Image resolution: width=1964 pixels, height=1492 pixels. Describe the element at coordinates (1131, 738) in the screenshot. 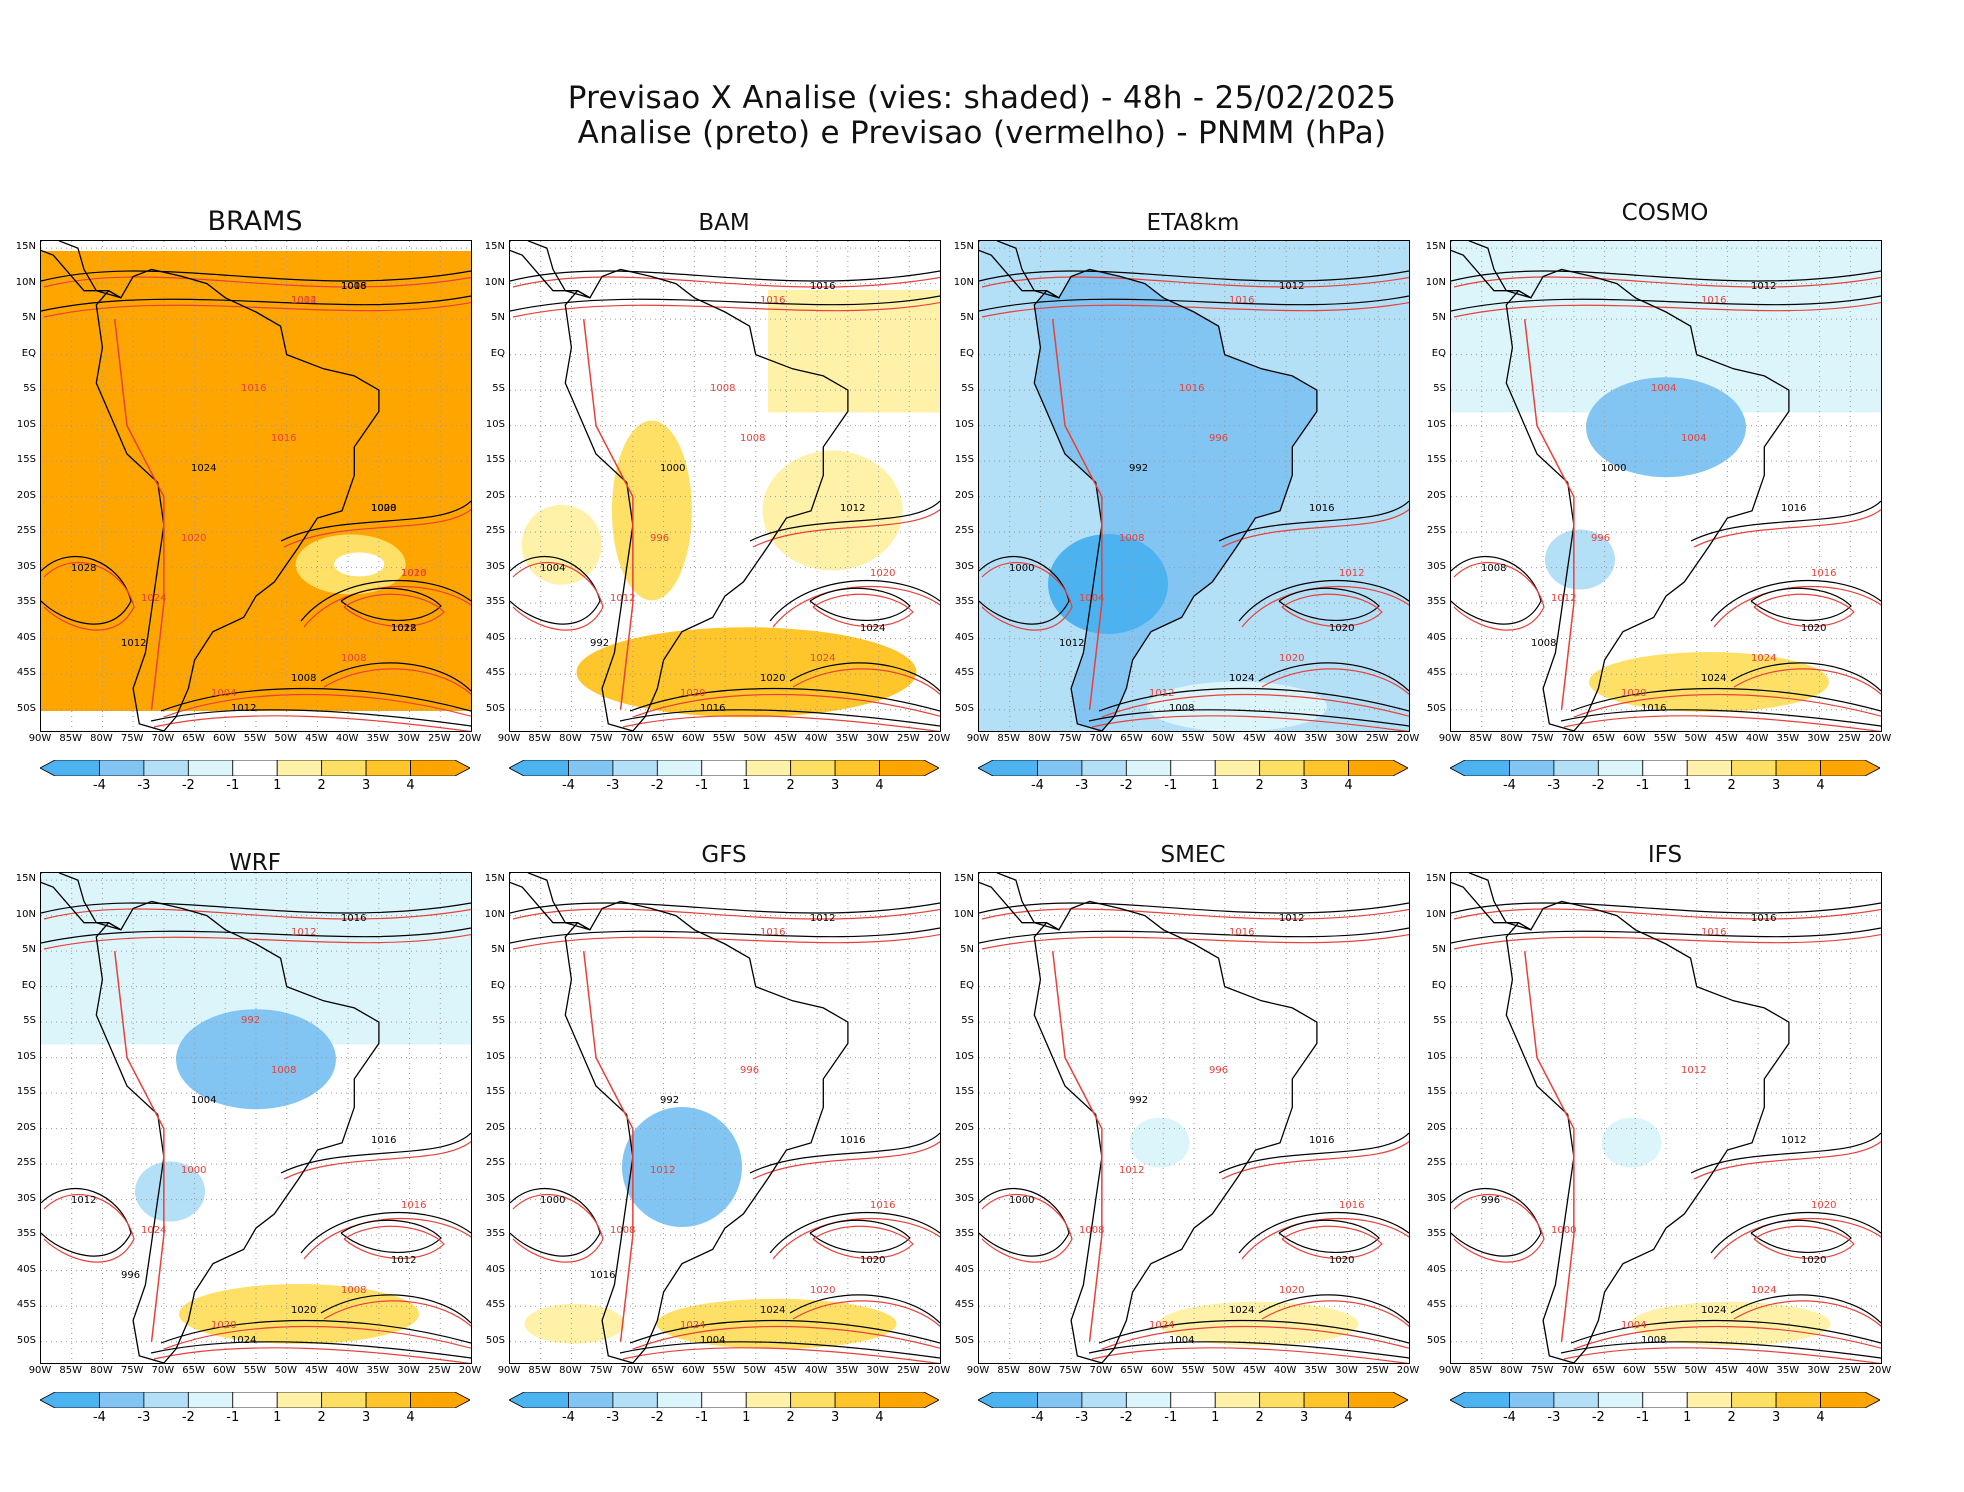

I see `lon-tick-label: 65W` at that location.